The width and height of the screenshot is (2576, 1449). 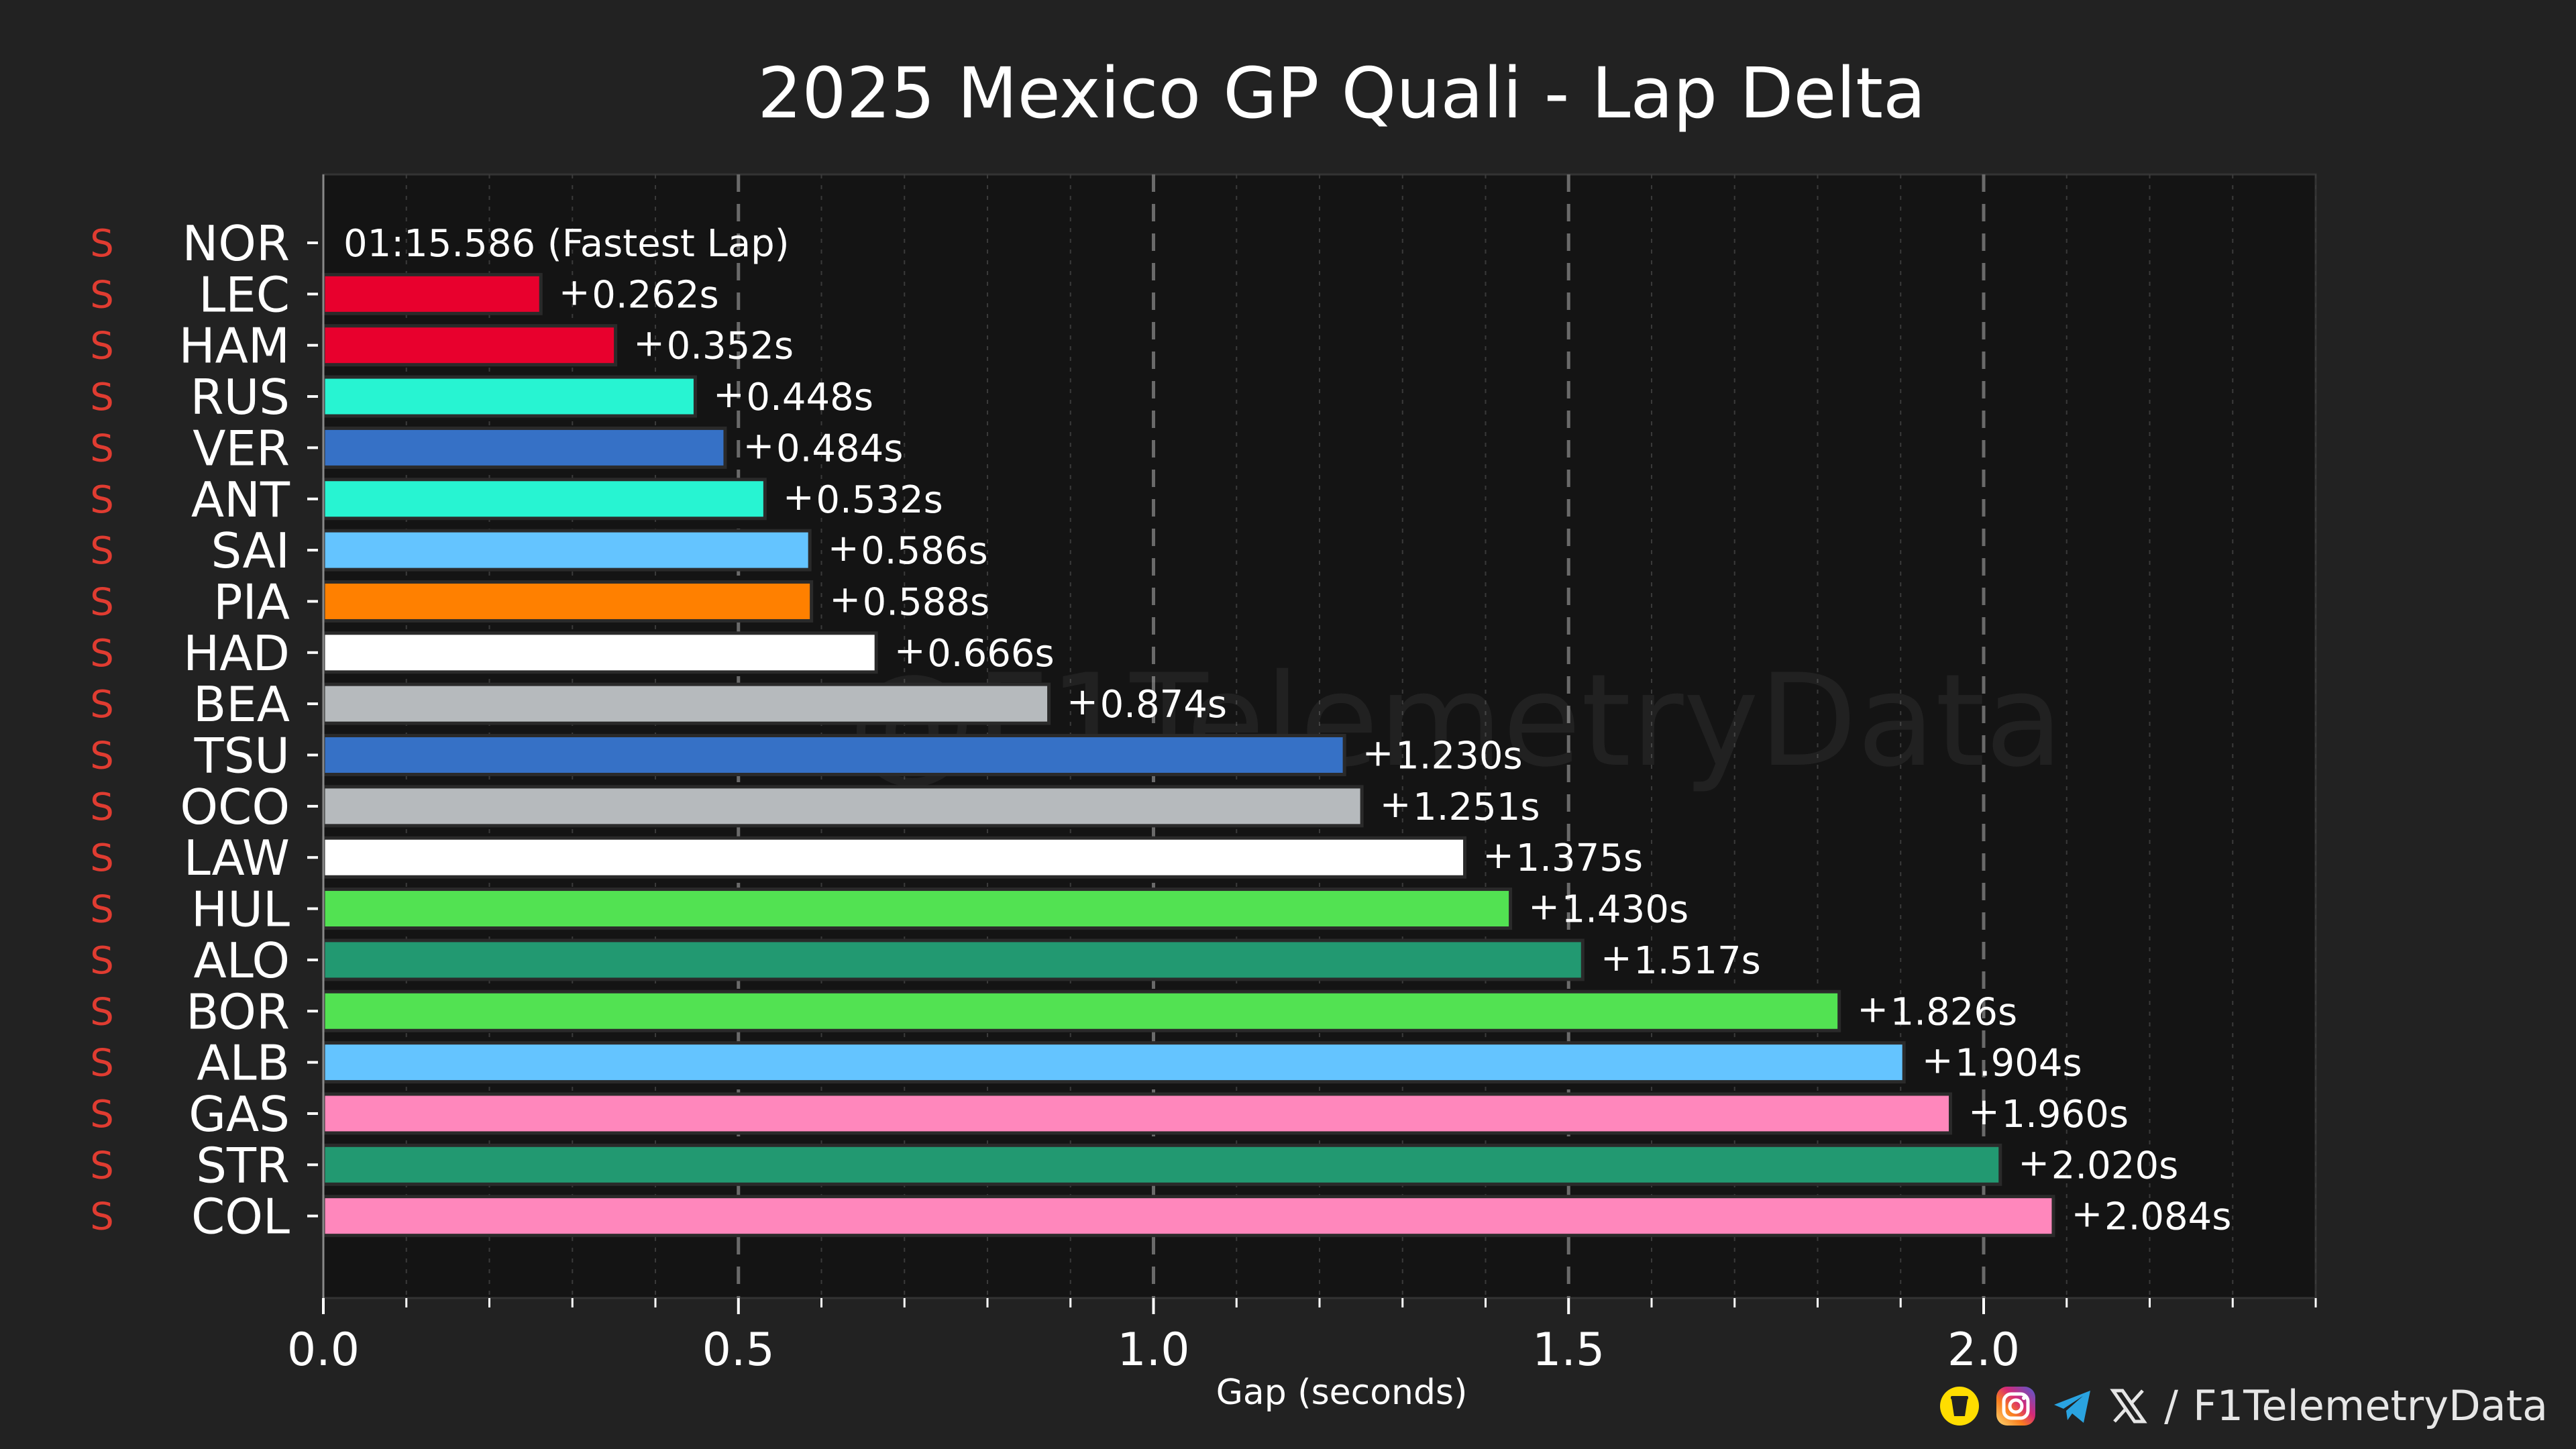 I want to click on delta-label: 1.230s, so click(x=1459, y=756).